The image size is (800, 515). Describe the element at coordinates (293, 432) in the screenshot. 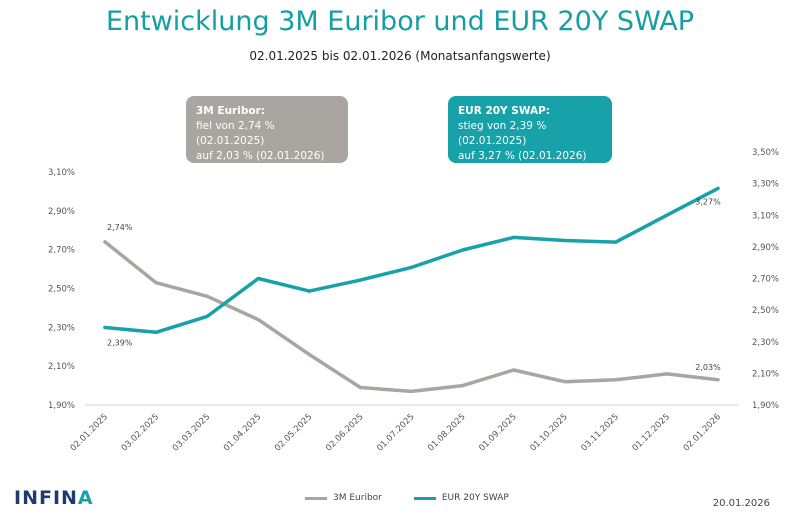

I see `x-tick-label: 02.05.2025` at that location.